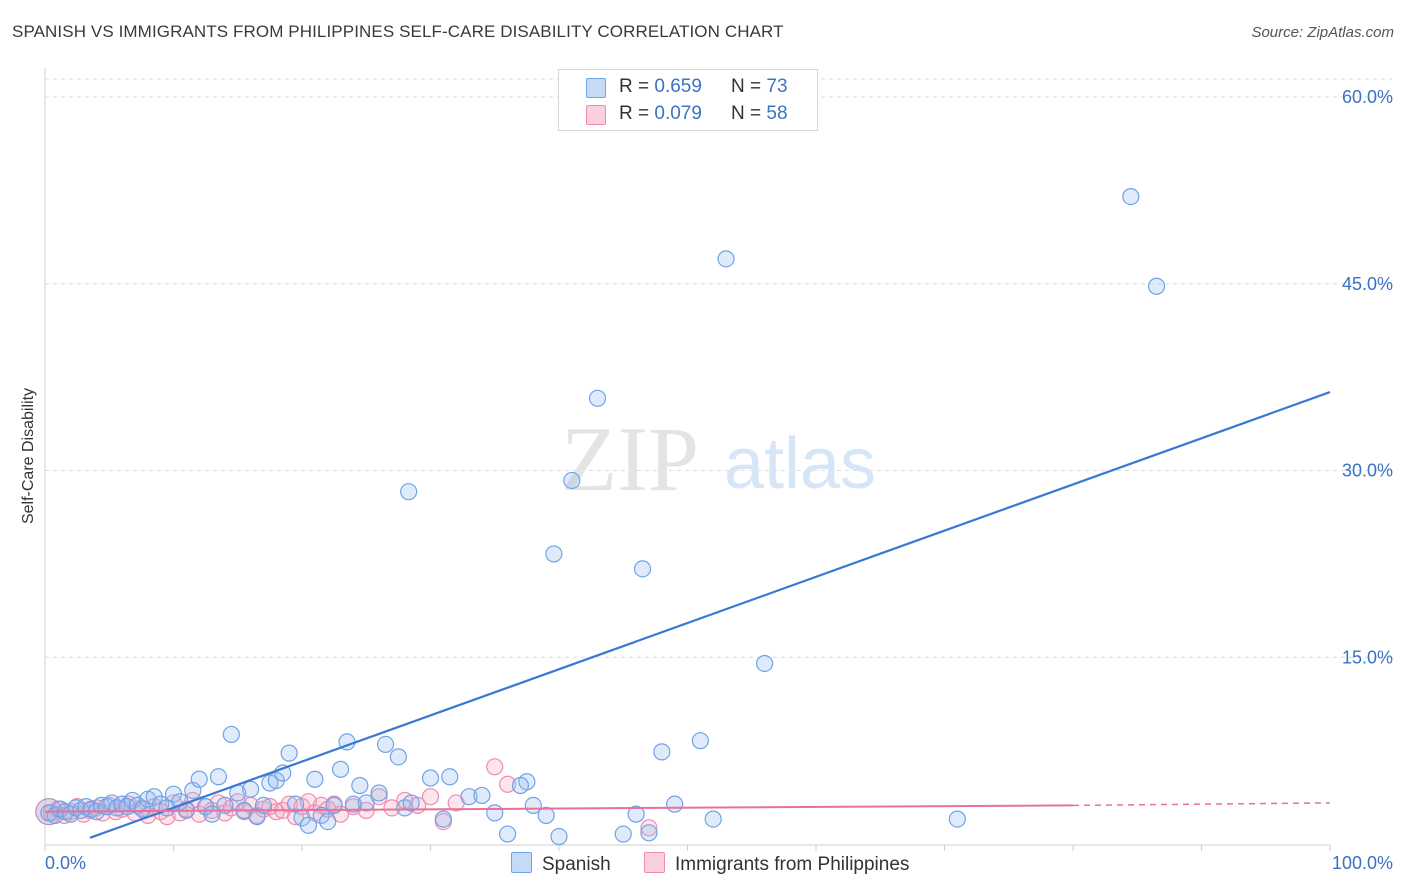  What do you see at coordinates (792, 864) in the screenshot?
I see `bottom-philippines-label: Immigrants from Philippines` at bounding box center [792, 864].